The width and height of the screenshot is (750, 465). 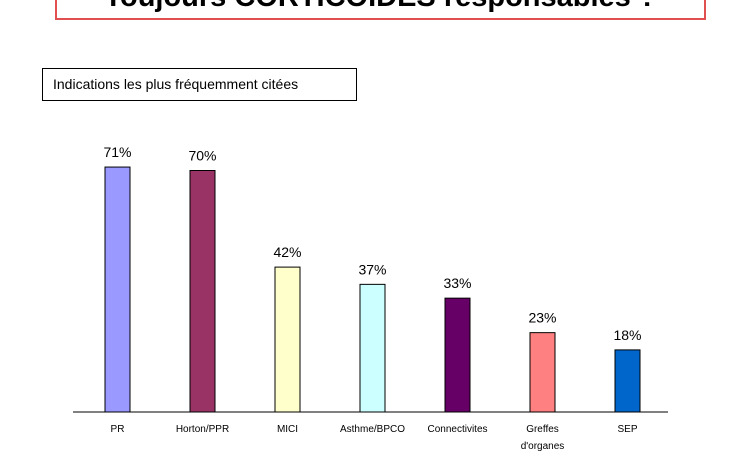 I want to click on value-label: 71%, so click(x=117, y=152).